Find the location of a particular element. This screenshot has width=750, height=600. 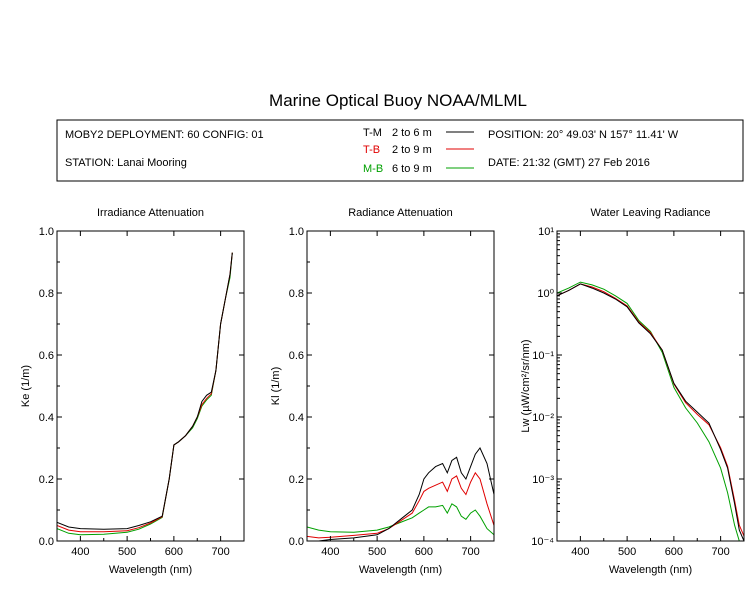

y-tick-label: 10¹ is located at coordinates (546, 232).